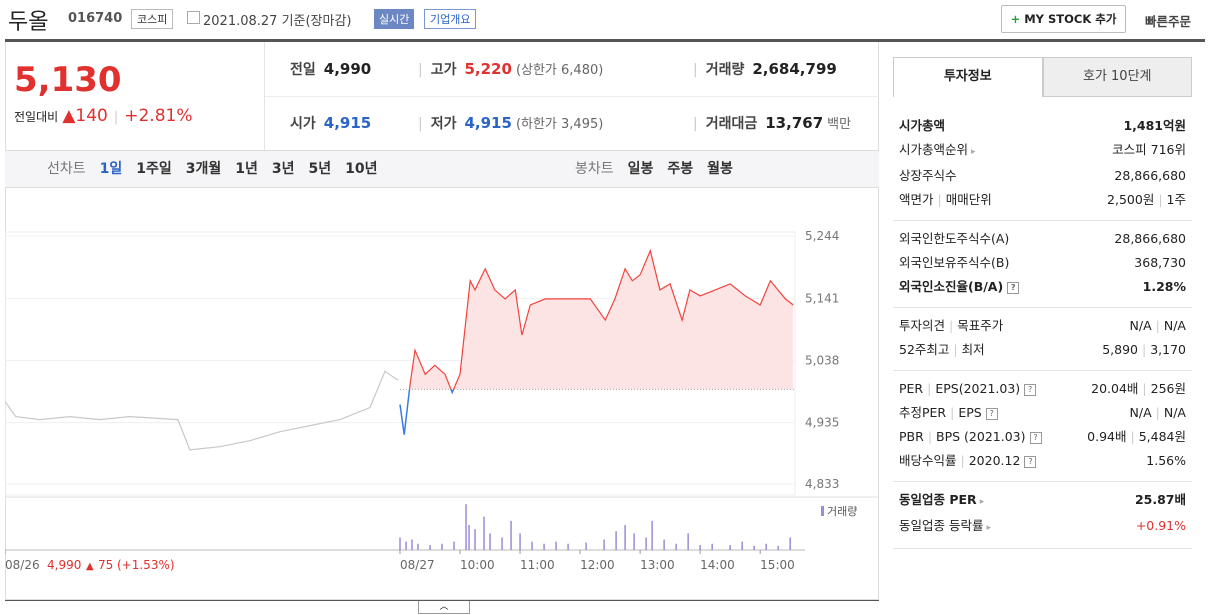 The image size is (1211, 615). Describe the element at coordinates (1042, 200) in the screenshot. I see `info-row: 액면가 | 매매단위 2,500원 | 1주` at that location.